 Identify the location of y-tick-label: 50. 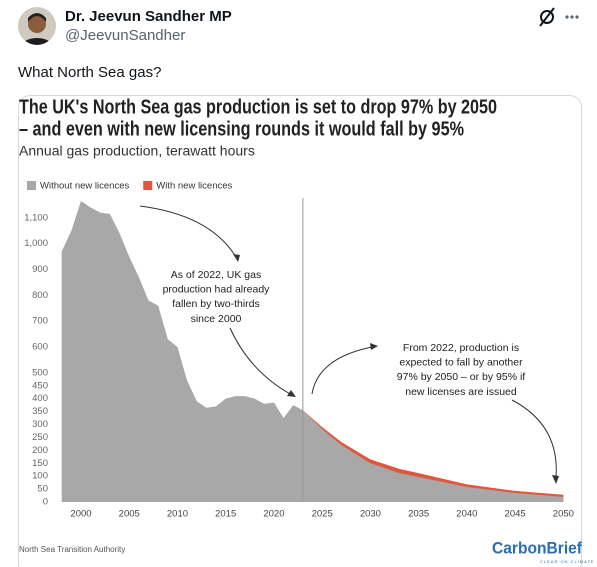
(42, 489).